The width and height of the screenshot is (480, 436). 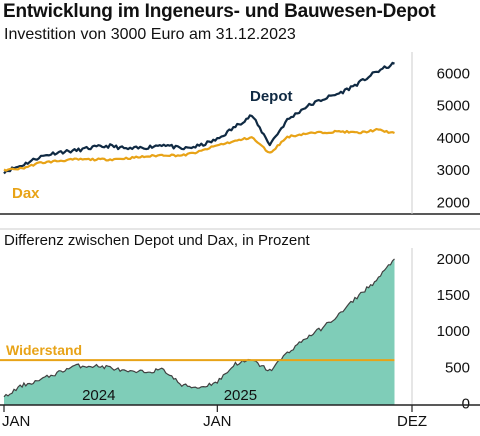 What do you see at coordinates (453, 170) in the screenshot?
I see `top-y-tick-label: 3000` at bounding box center [453, 170].